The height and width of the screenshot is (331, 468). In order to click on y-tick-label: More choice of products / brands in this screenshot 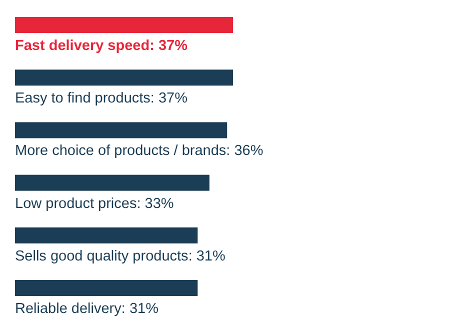, I will do `click(120, 151)`.